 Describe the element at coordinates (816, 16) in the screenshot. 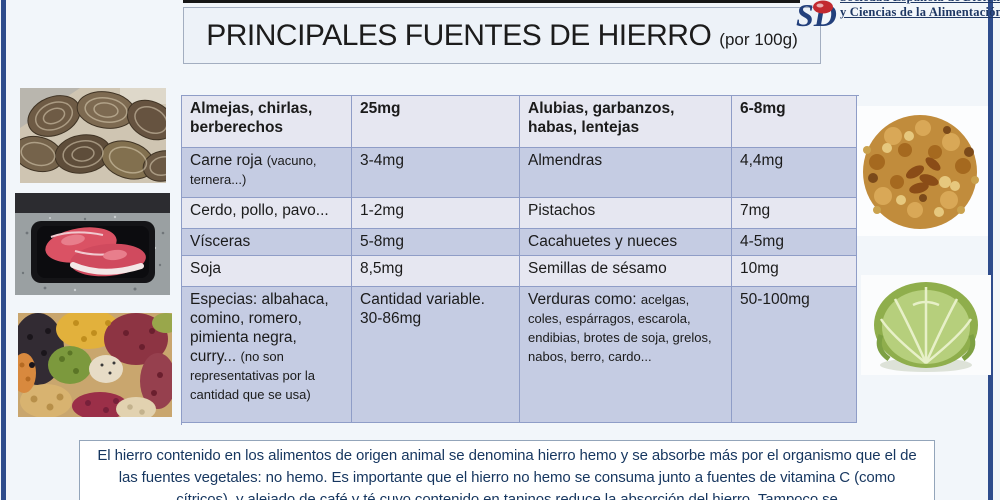

I see `sed-monogram-icon: SD` at that location.